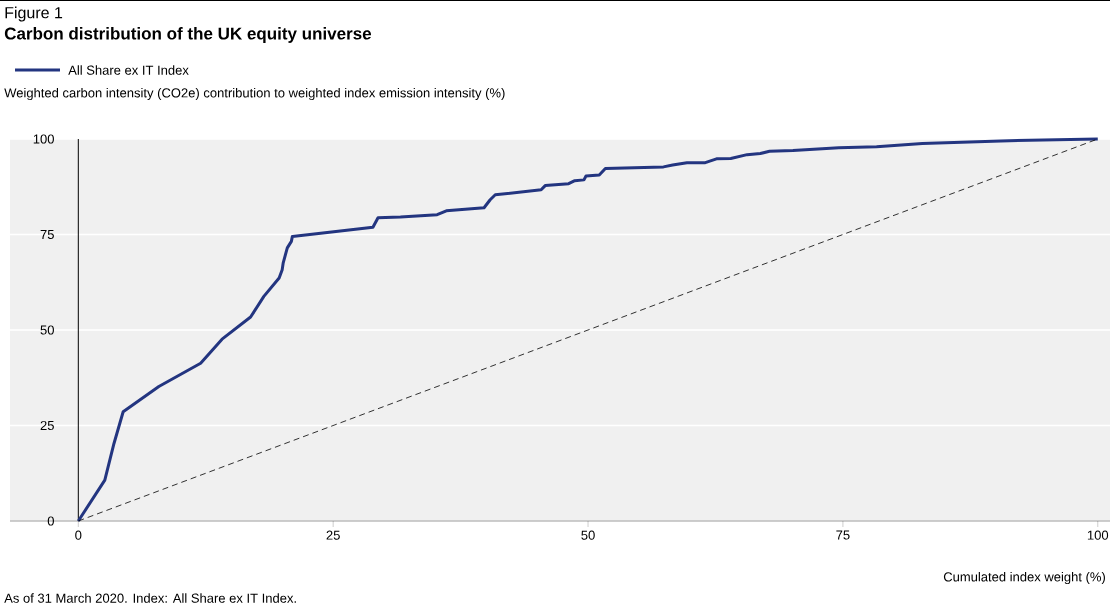 The image size is (1110, 610). Describe the element at coordinates (188, 35) in the screenshot. I see `chart-title: Carbon distribution of the UK equity universe` at that location.